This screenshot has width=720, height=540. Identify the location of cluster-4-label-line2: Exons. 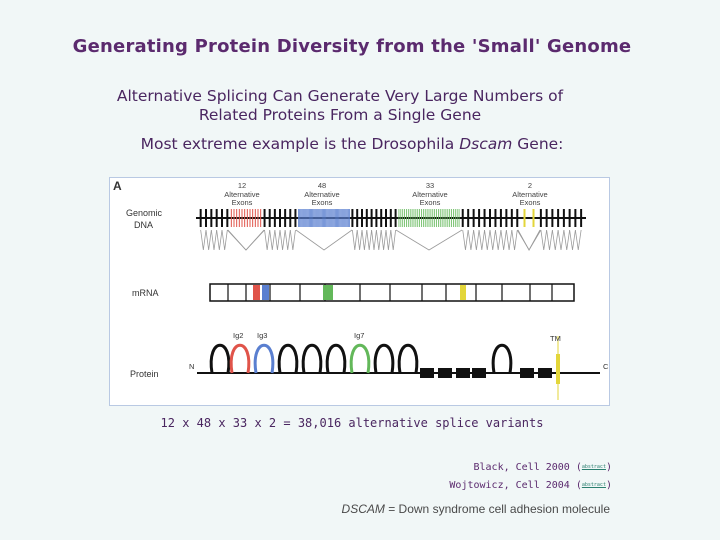
(530, 202).